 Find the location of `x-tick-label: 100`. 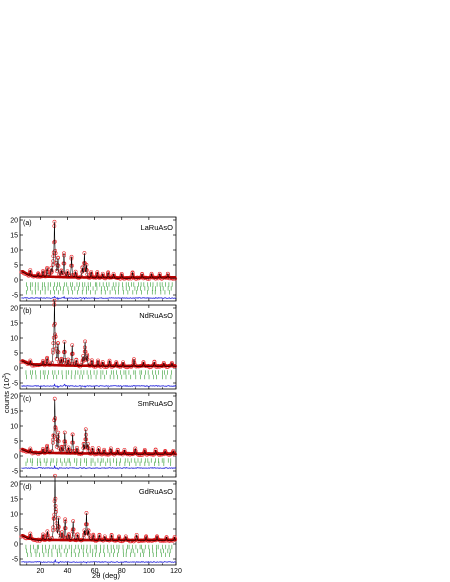

x-tick-label: 100 is located at coordinates (149, 571).